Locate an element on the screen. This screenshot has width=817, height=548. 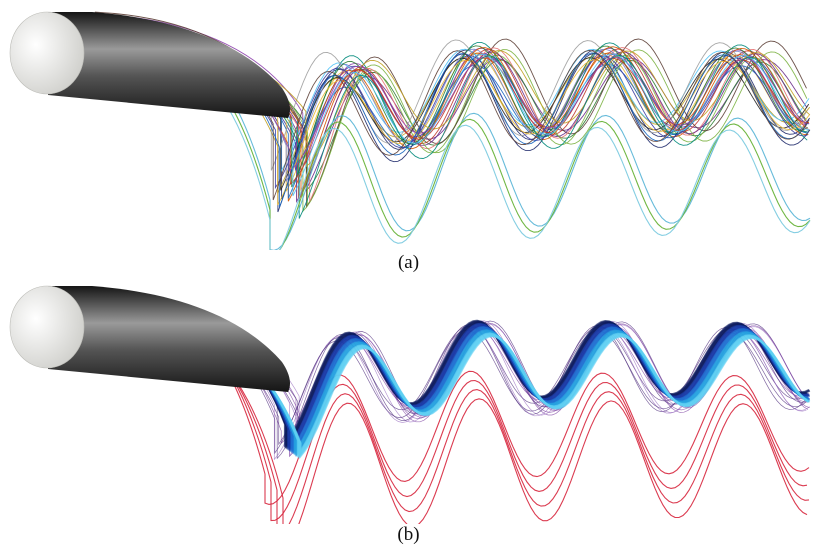
caption-b: (b) is located at coordinates (408, 534).